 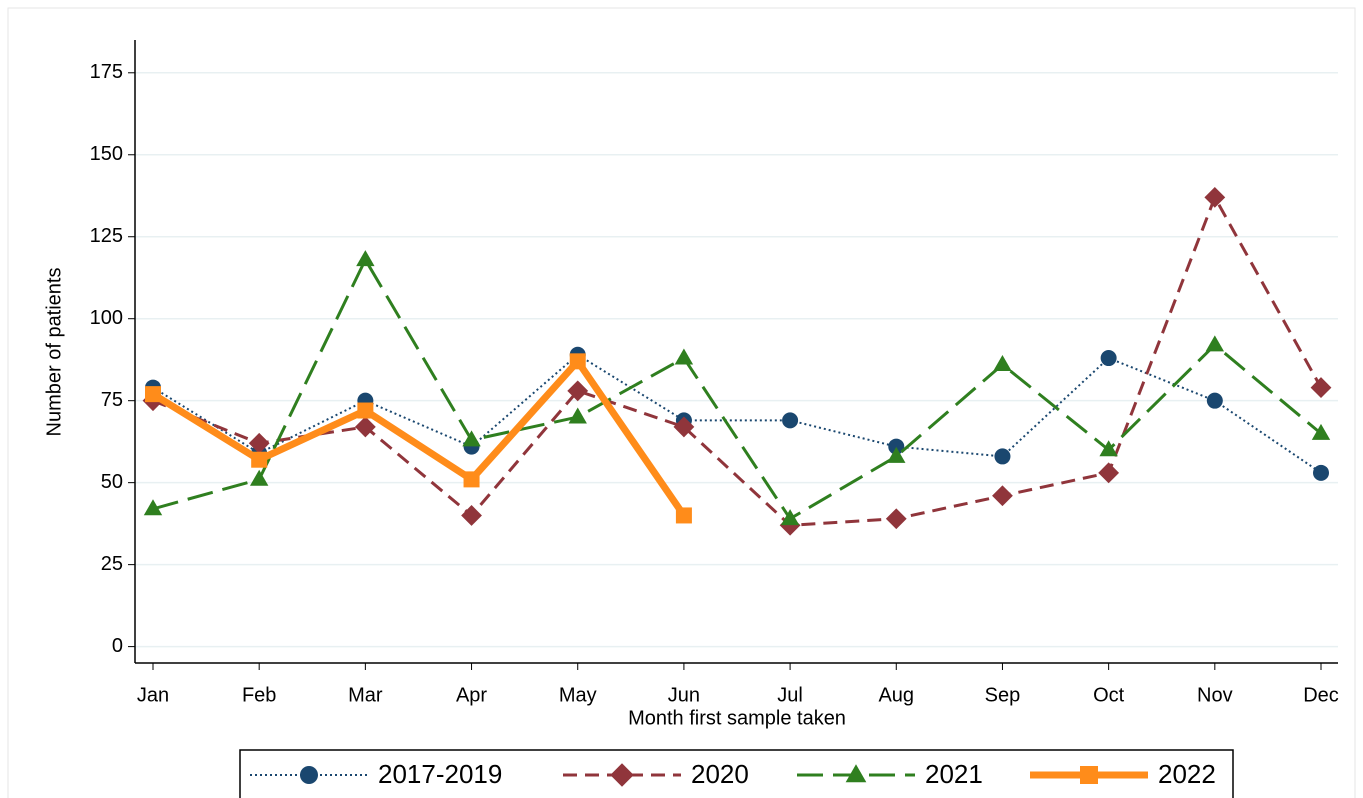 What do you see at coordinates (106, 72) in the screenshot?
I see `y-tick-label: 175` at bounding box center [106, 72].